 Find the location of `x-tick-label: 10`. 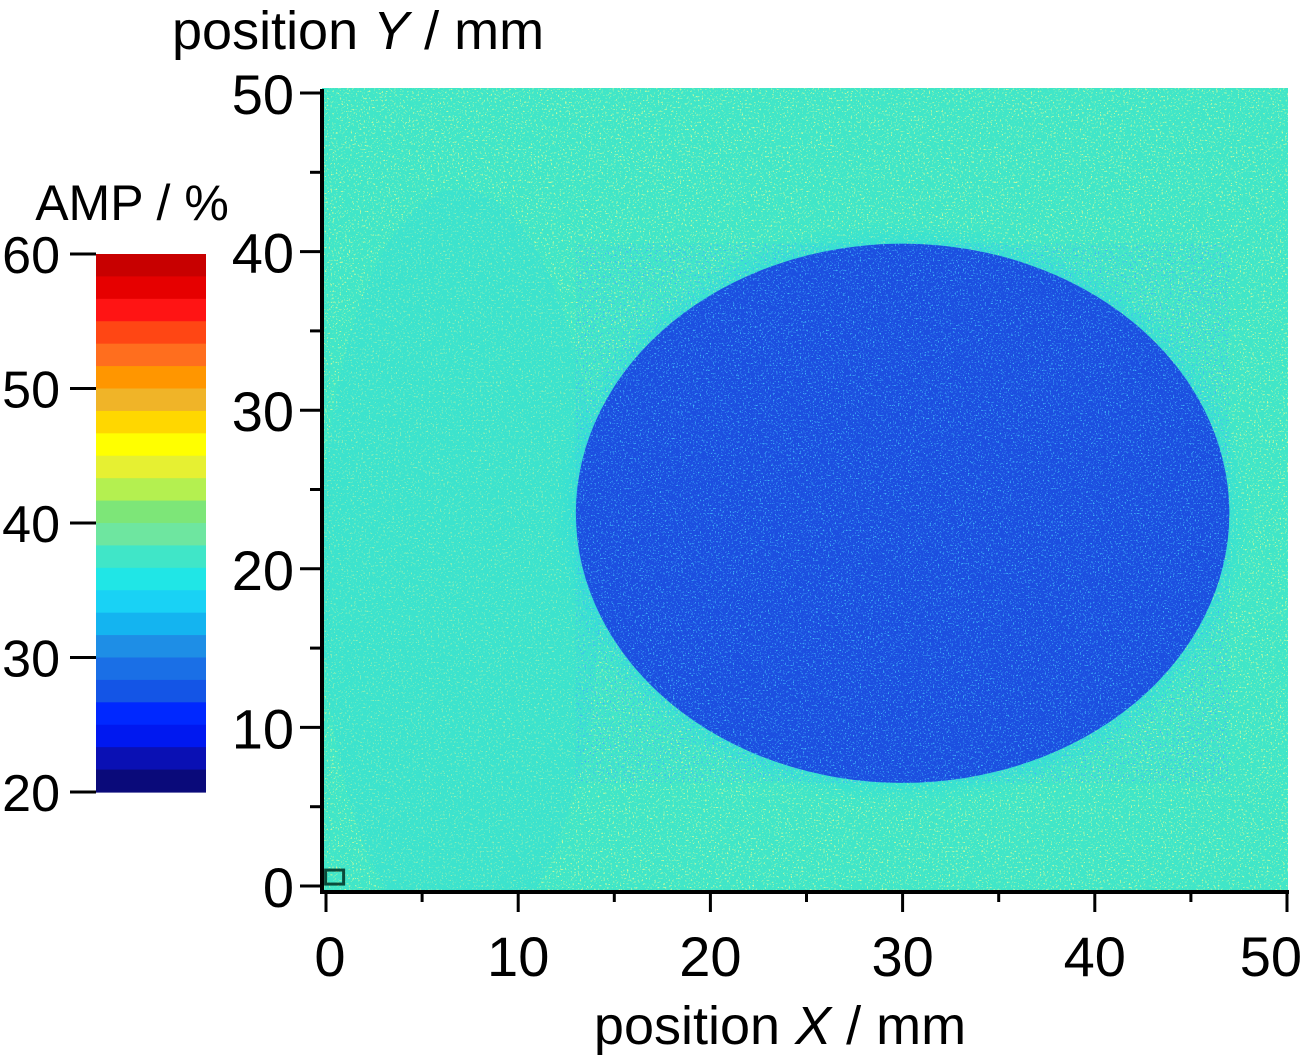

x-tick-label: 10 is located at coordinates (518, 956).